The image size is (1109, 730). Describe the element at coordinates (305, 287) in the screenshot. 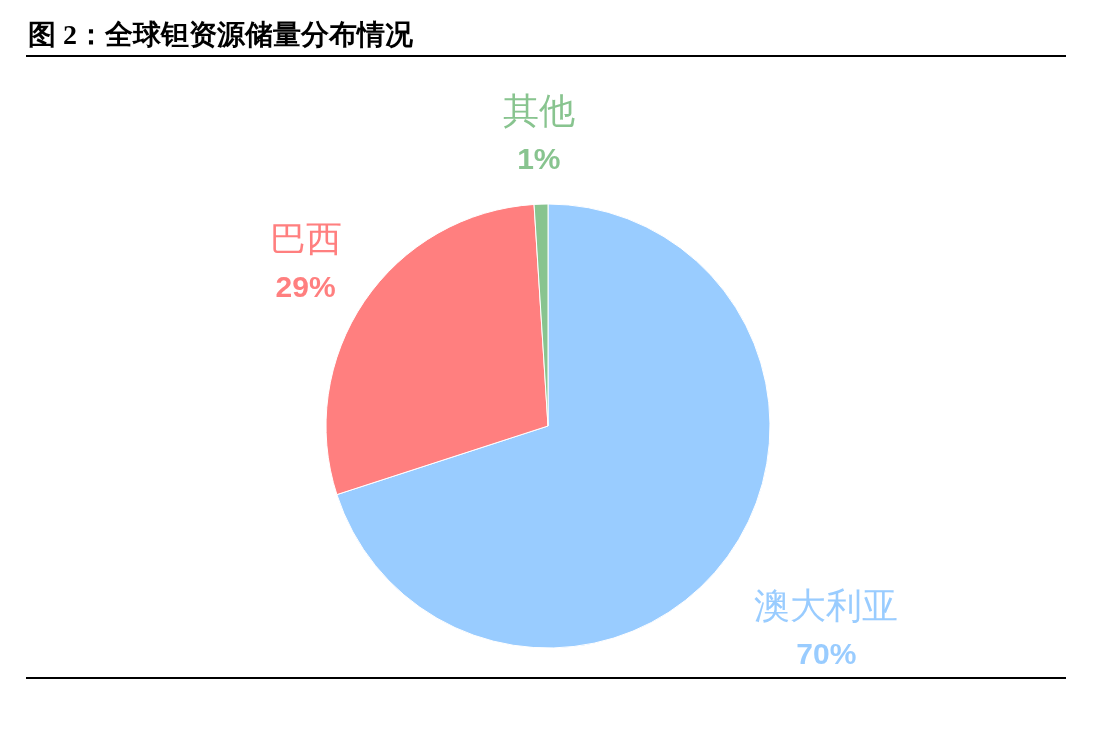

I see `data-label: 29%` at that location.